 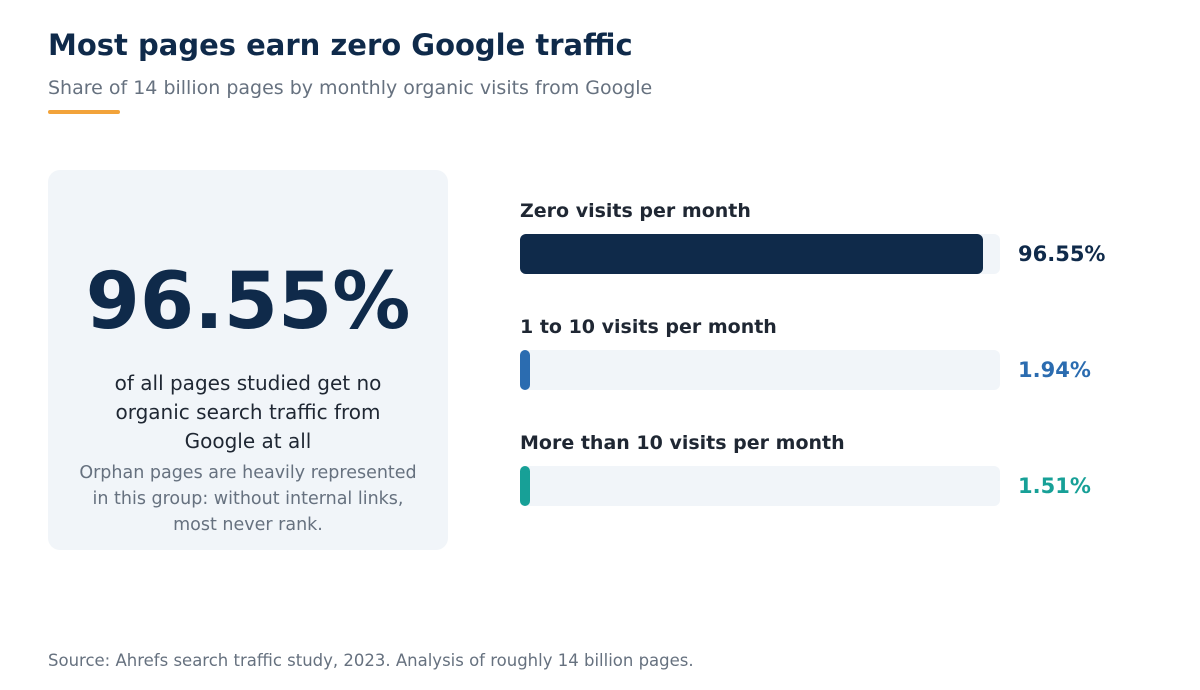 I want to click on bar-value-label: 1.94%, so click(x=1054, y=370).